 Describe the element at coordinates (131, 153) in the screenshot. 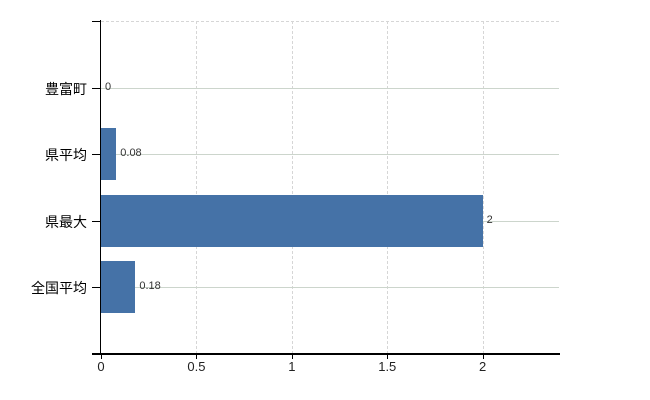

I see `bar-value-label: 0.08` at that location.